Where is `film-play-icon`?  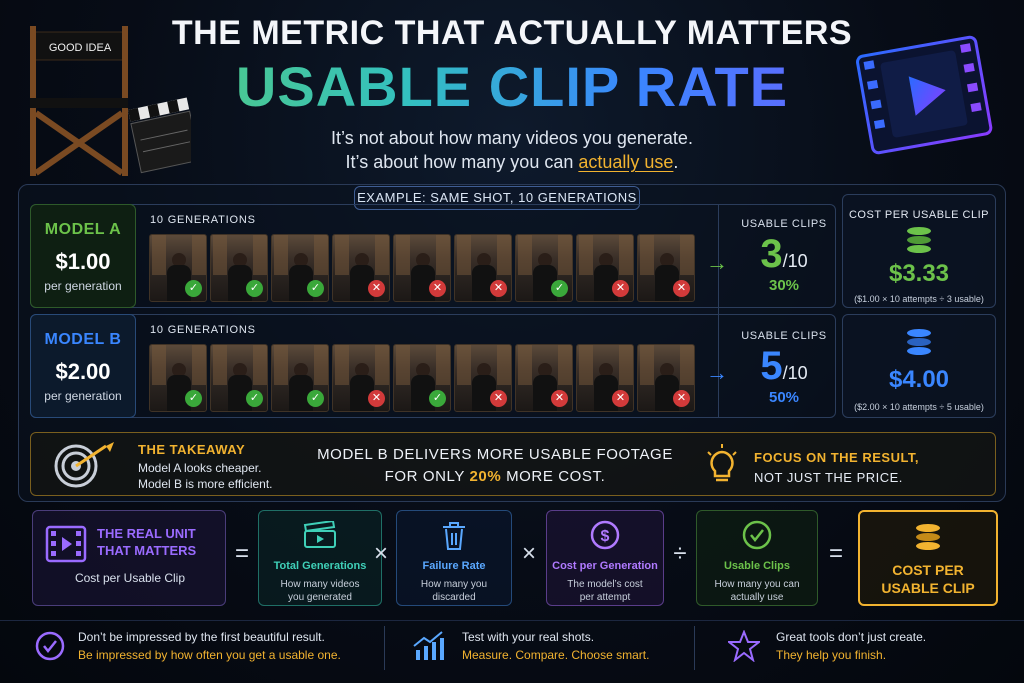 film-play-icon is located at coordinates (924, 95).